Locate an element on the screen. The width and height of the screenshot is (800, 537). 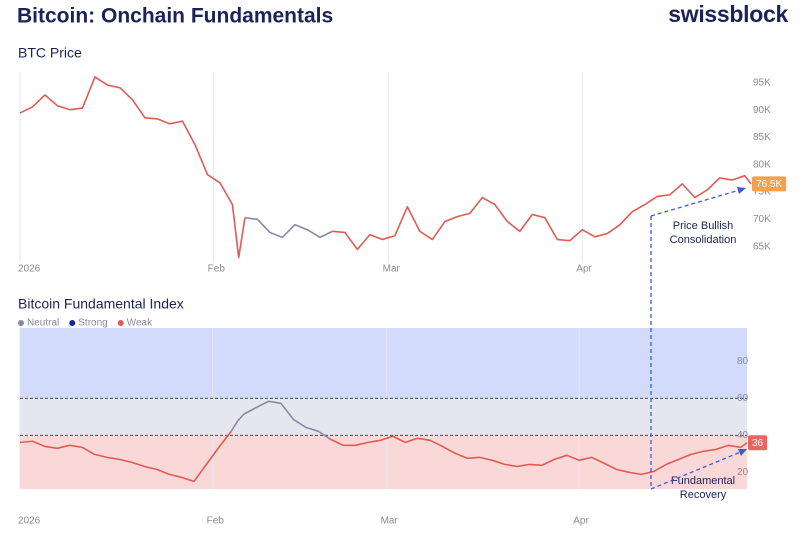
y-tick-label: 80 is located at coordinates (743, 361).